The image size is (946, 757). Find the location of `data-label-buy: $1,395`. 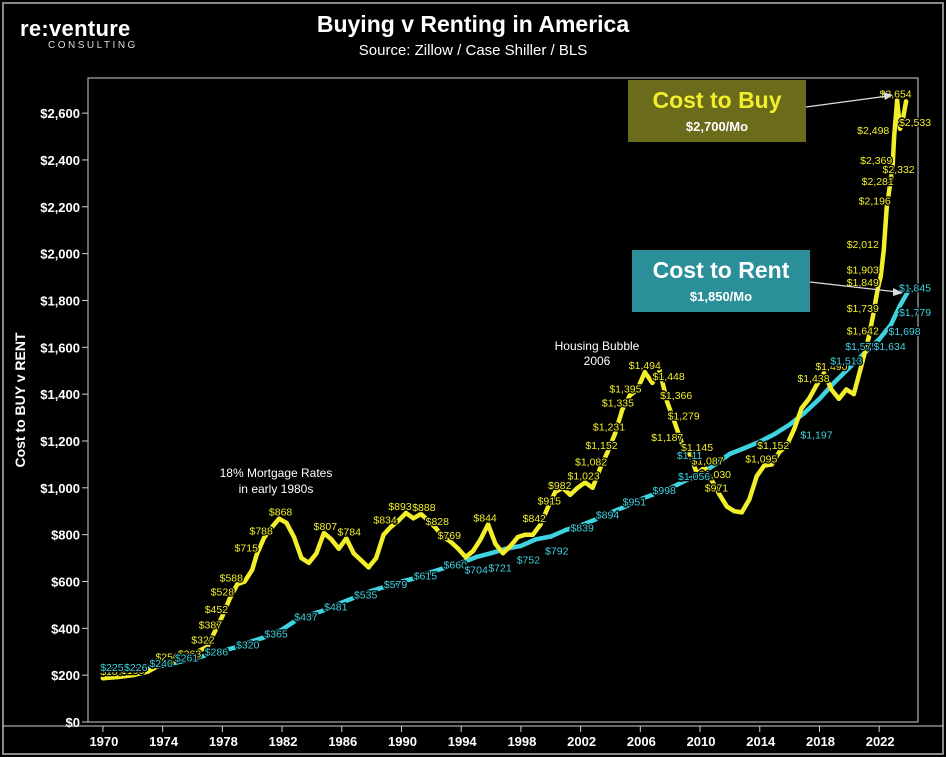

data-label-buy: $1,395 is located at coordinates (625, 389).